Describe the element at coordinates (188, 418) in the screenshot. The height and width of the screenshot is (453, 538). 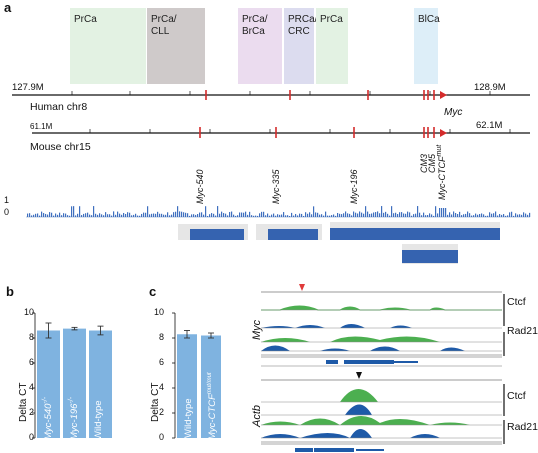
I see `chart-c-bar-label-0: Wild-type` at that location.